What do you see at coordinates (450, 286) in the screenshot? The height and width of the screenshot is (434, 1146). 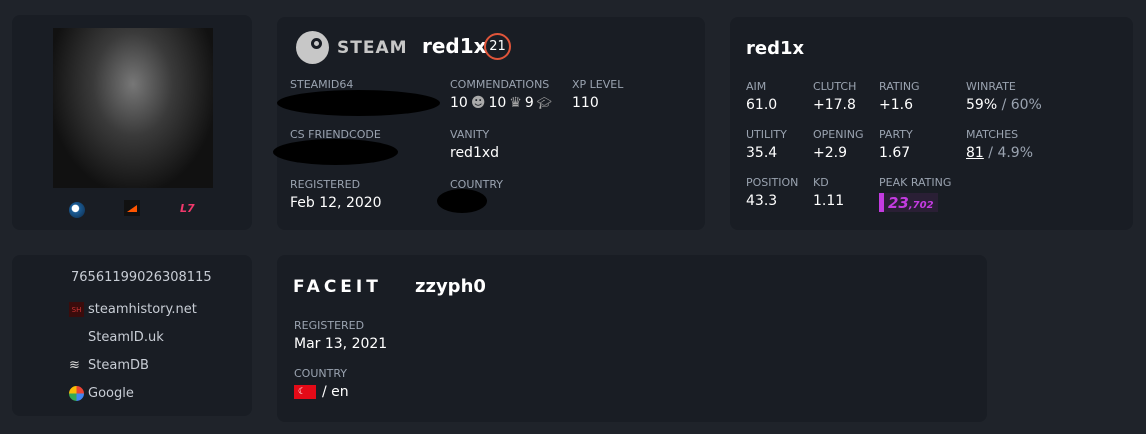 I see `faceit-username: zzyph0` at bounding box center [450, 286].